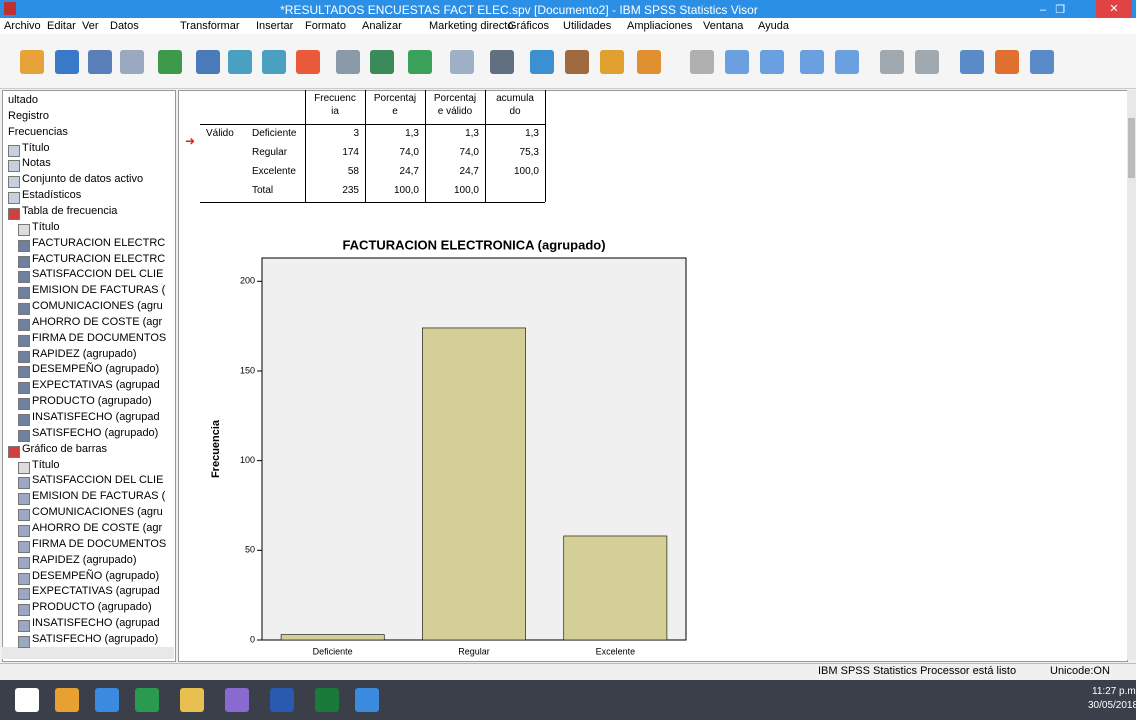  I want to click on menu-item: Marketing directo, so click(471, 26).